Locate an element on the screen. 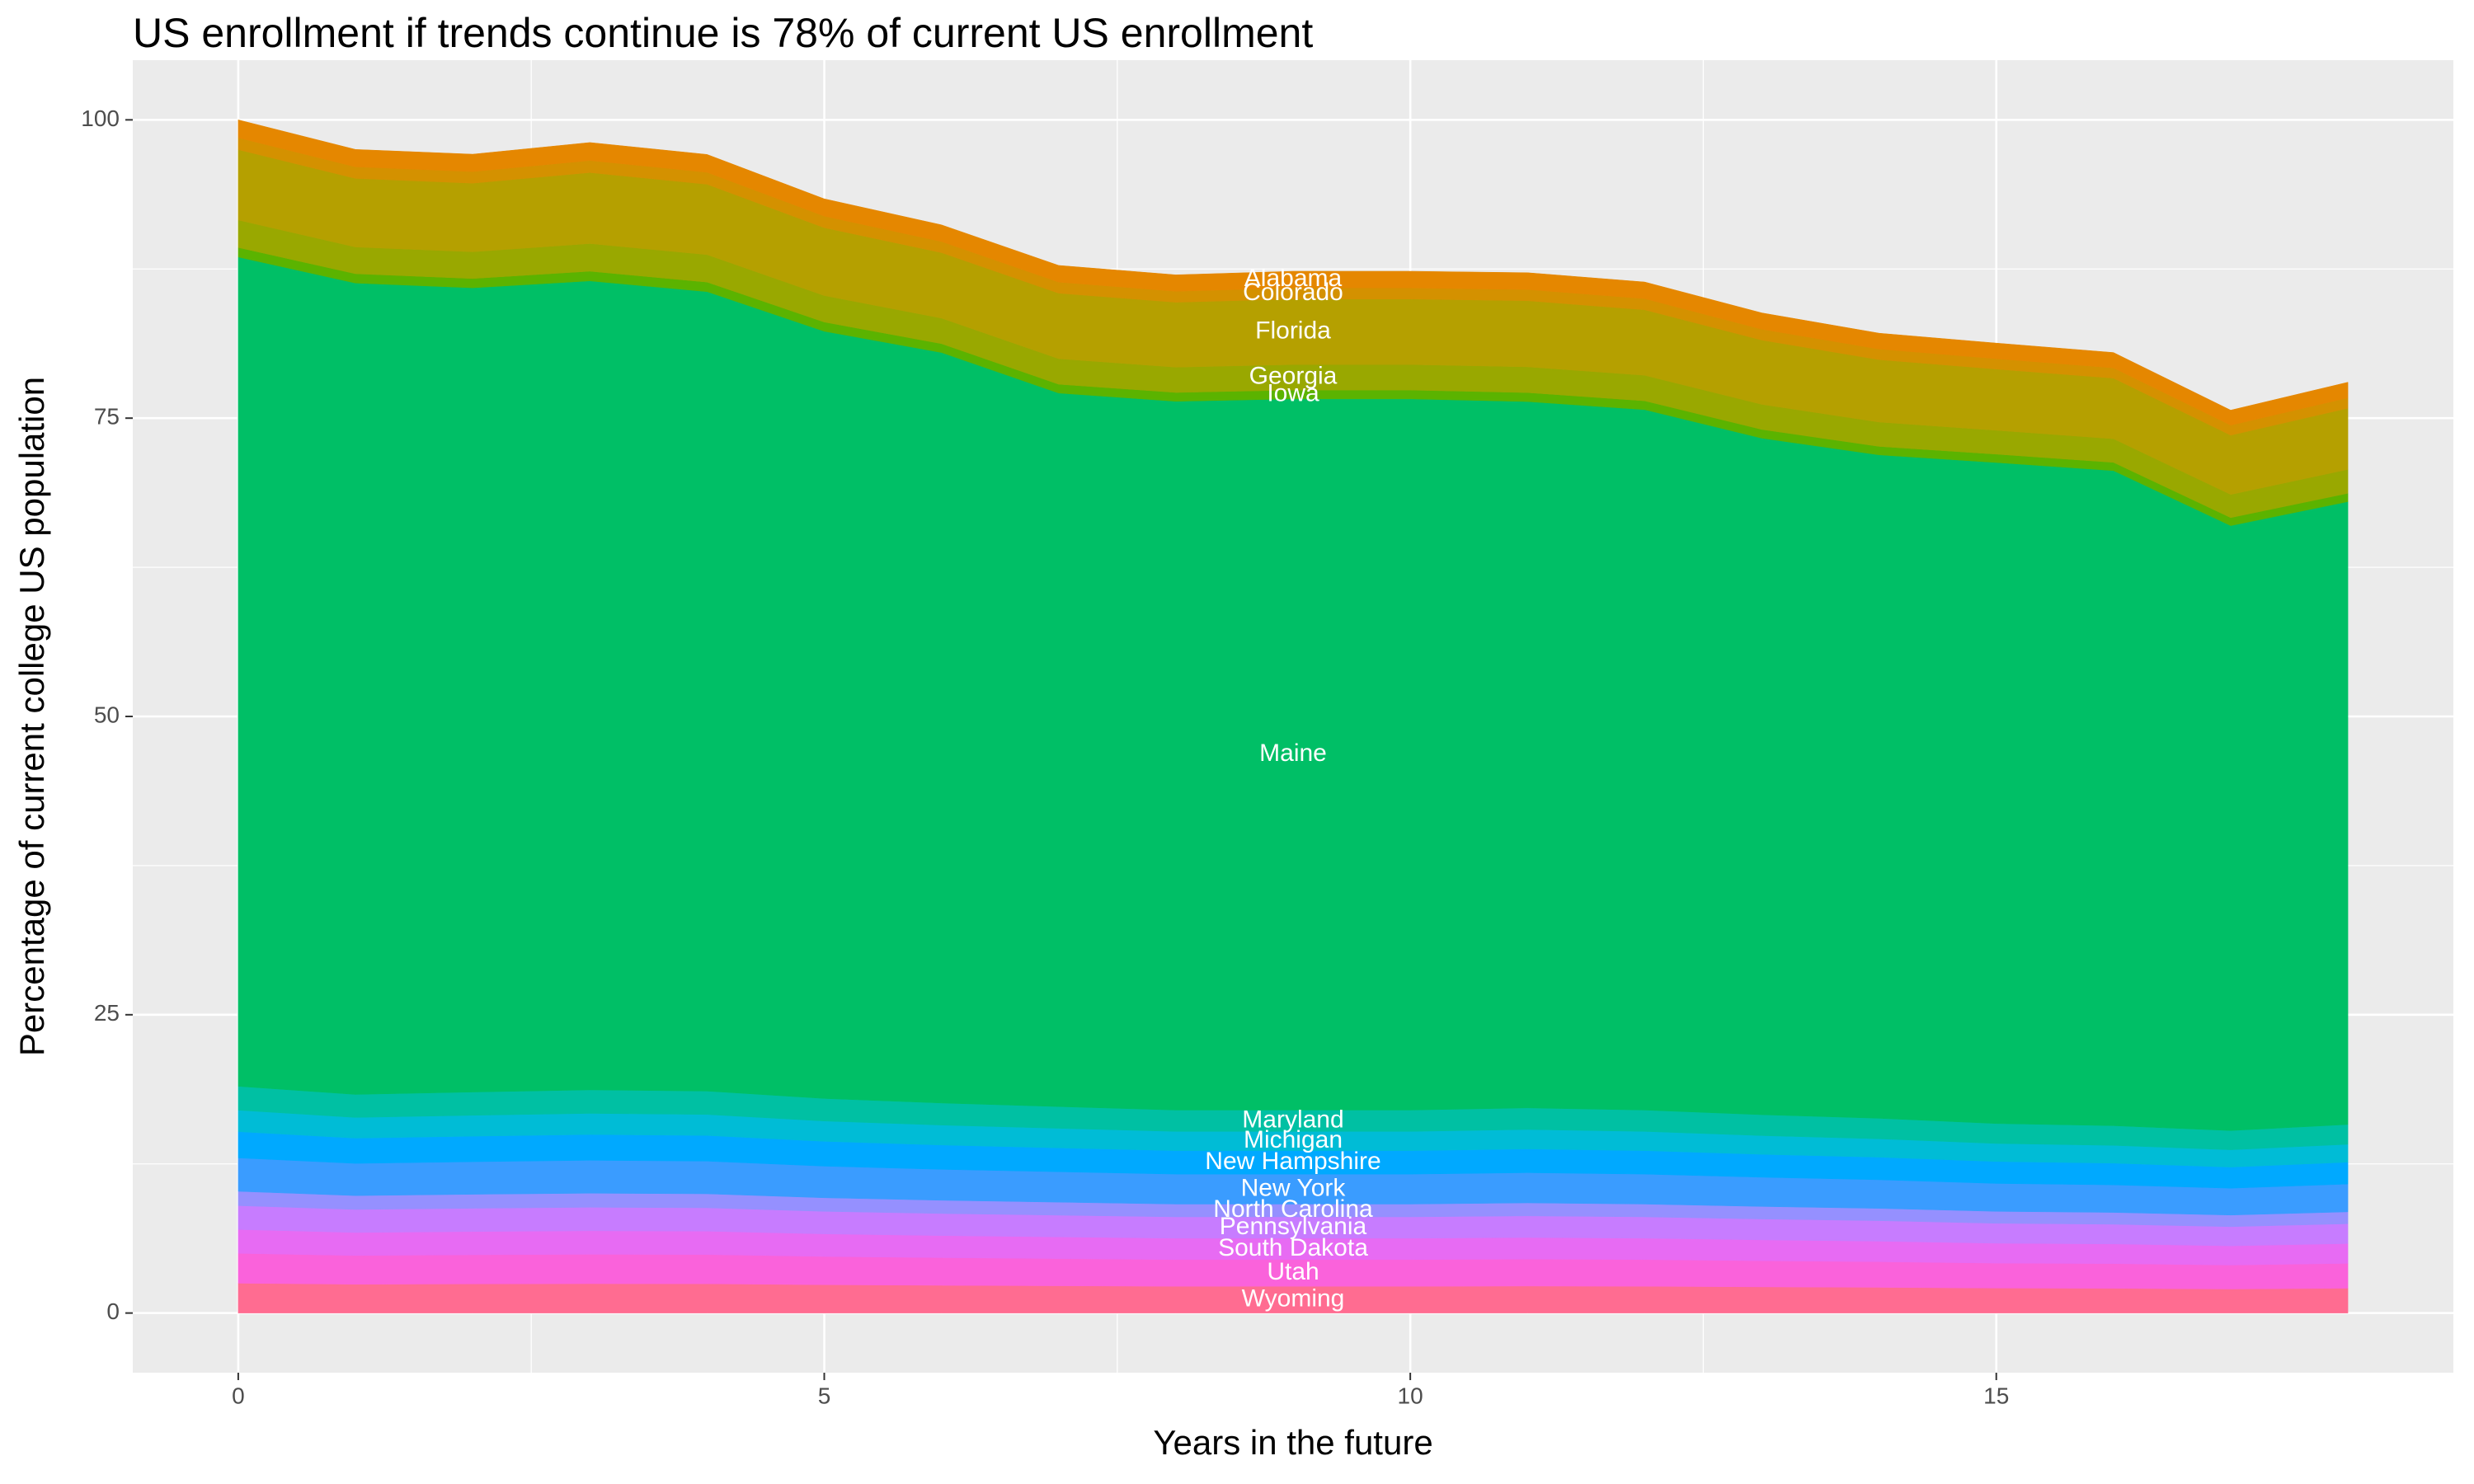  area-label: Maryland is located at coordinates (1292, 1119).